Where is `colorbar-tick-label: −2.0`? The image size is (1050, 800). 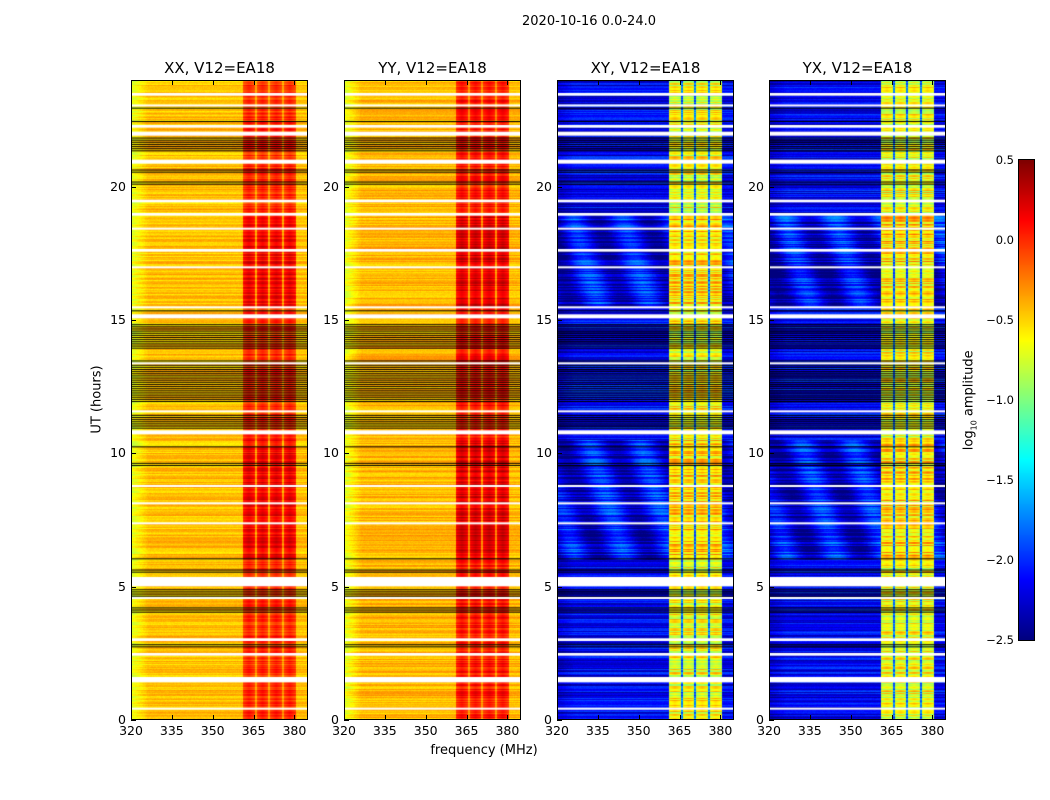 colorbar-tick-label: −2.0 is located at coordinates (1000, 560).